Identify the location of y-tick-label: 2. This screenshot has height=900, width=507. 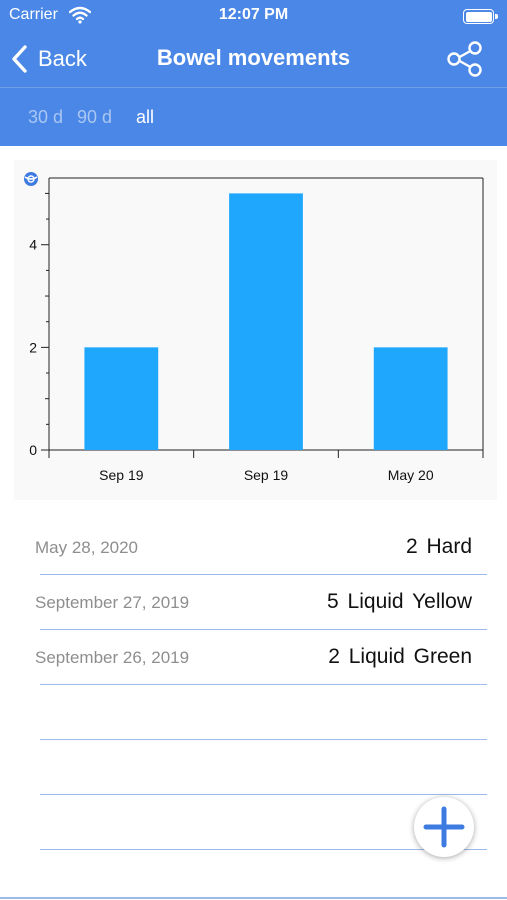
(33, 347).